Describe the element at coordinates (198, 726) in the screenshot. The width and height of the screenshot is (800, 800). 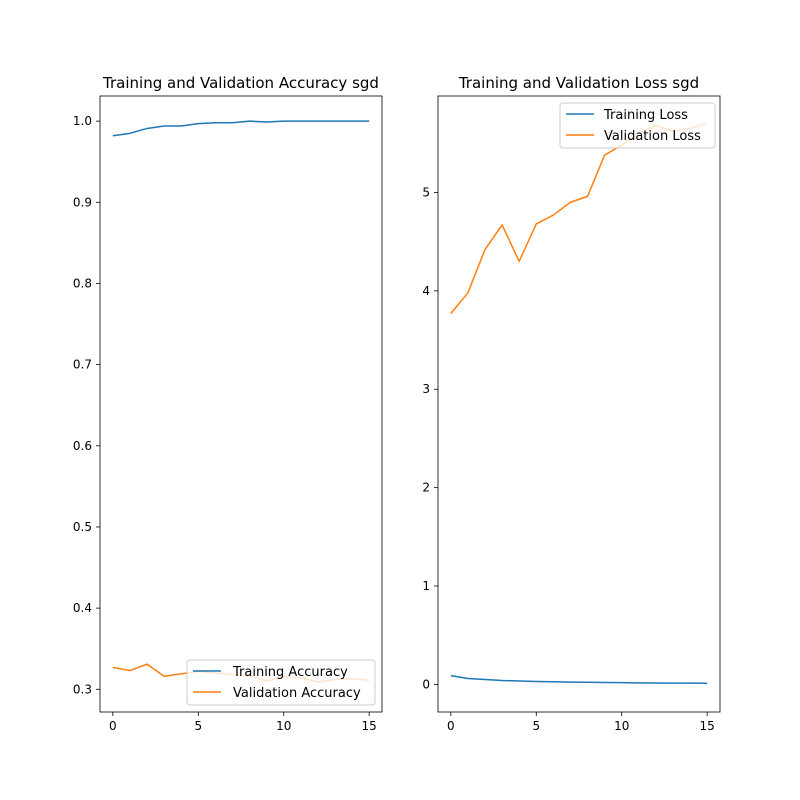
I see `accuracy-x-tick-label: 5` at that location.